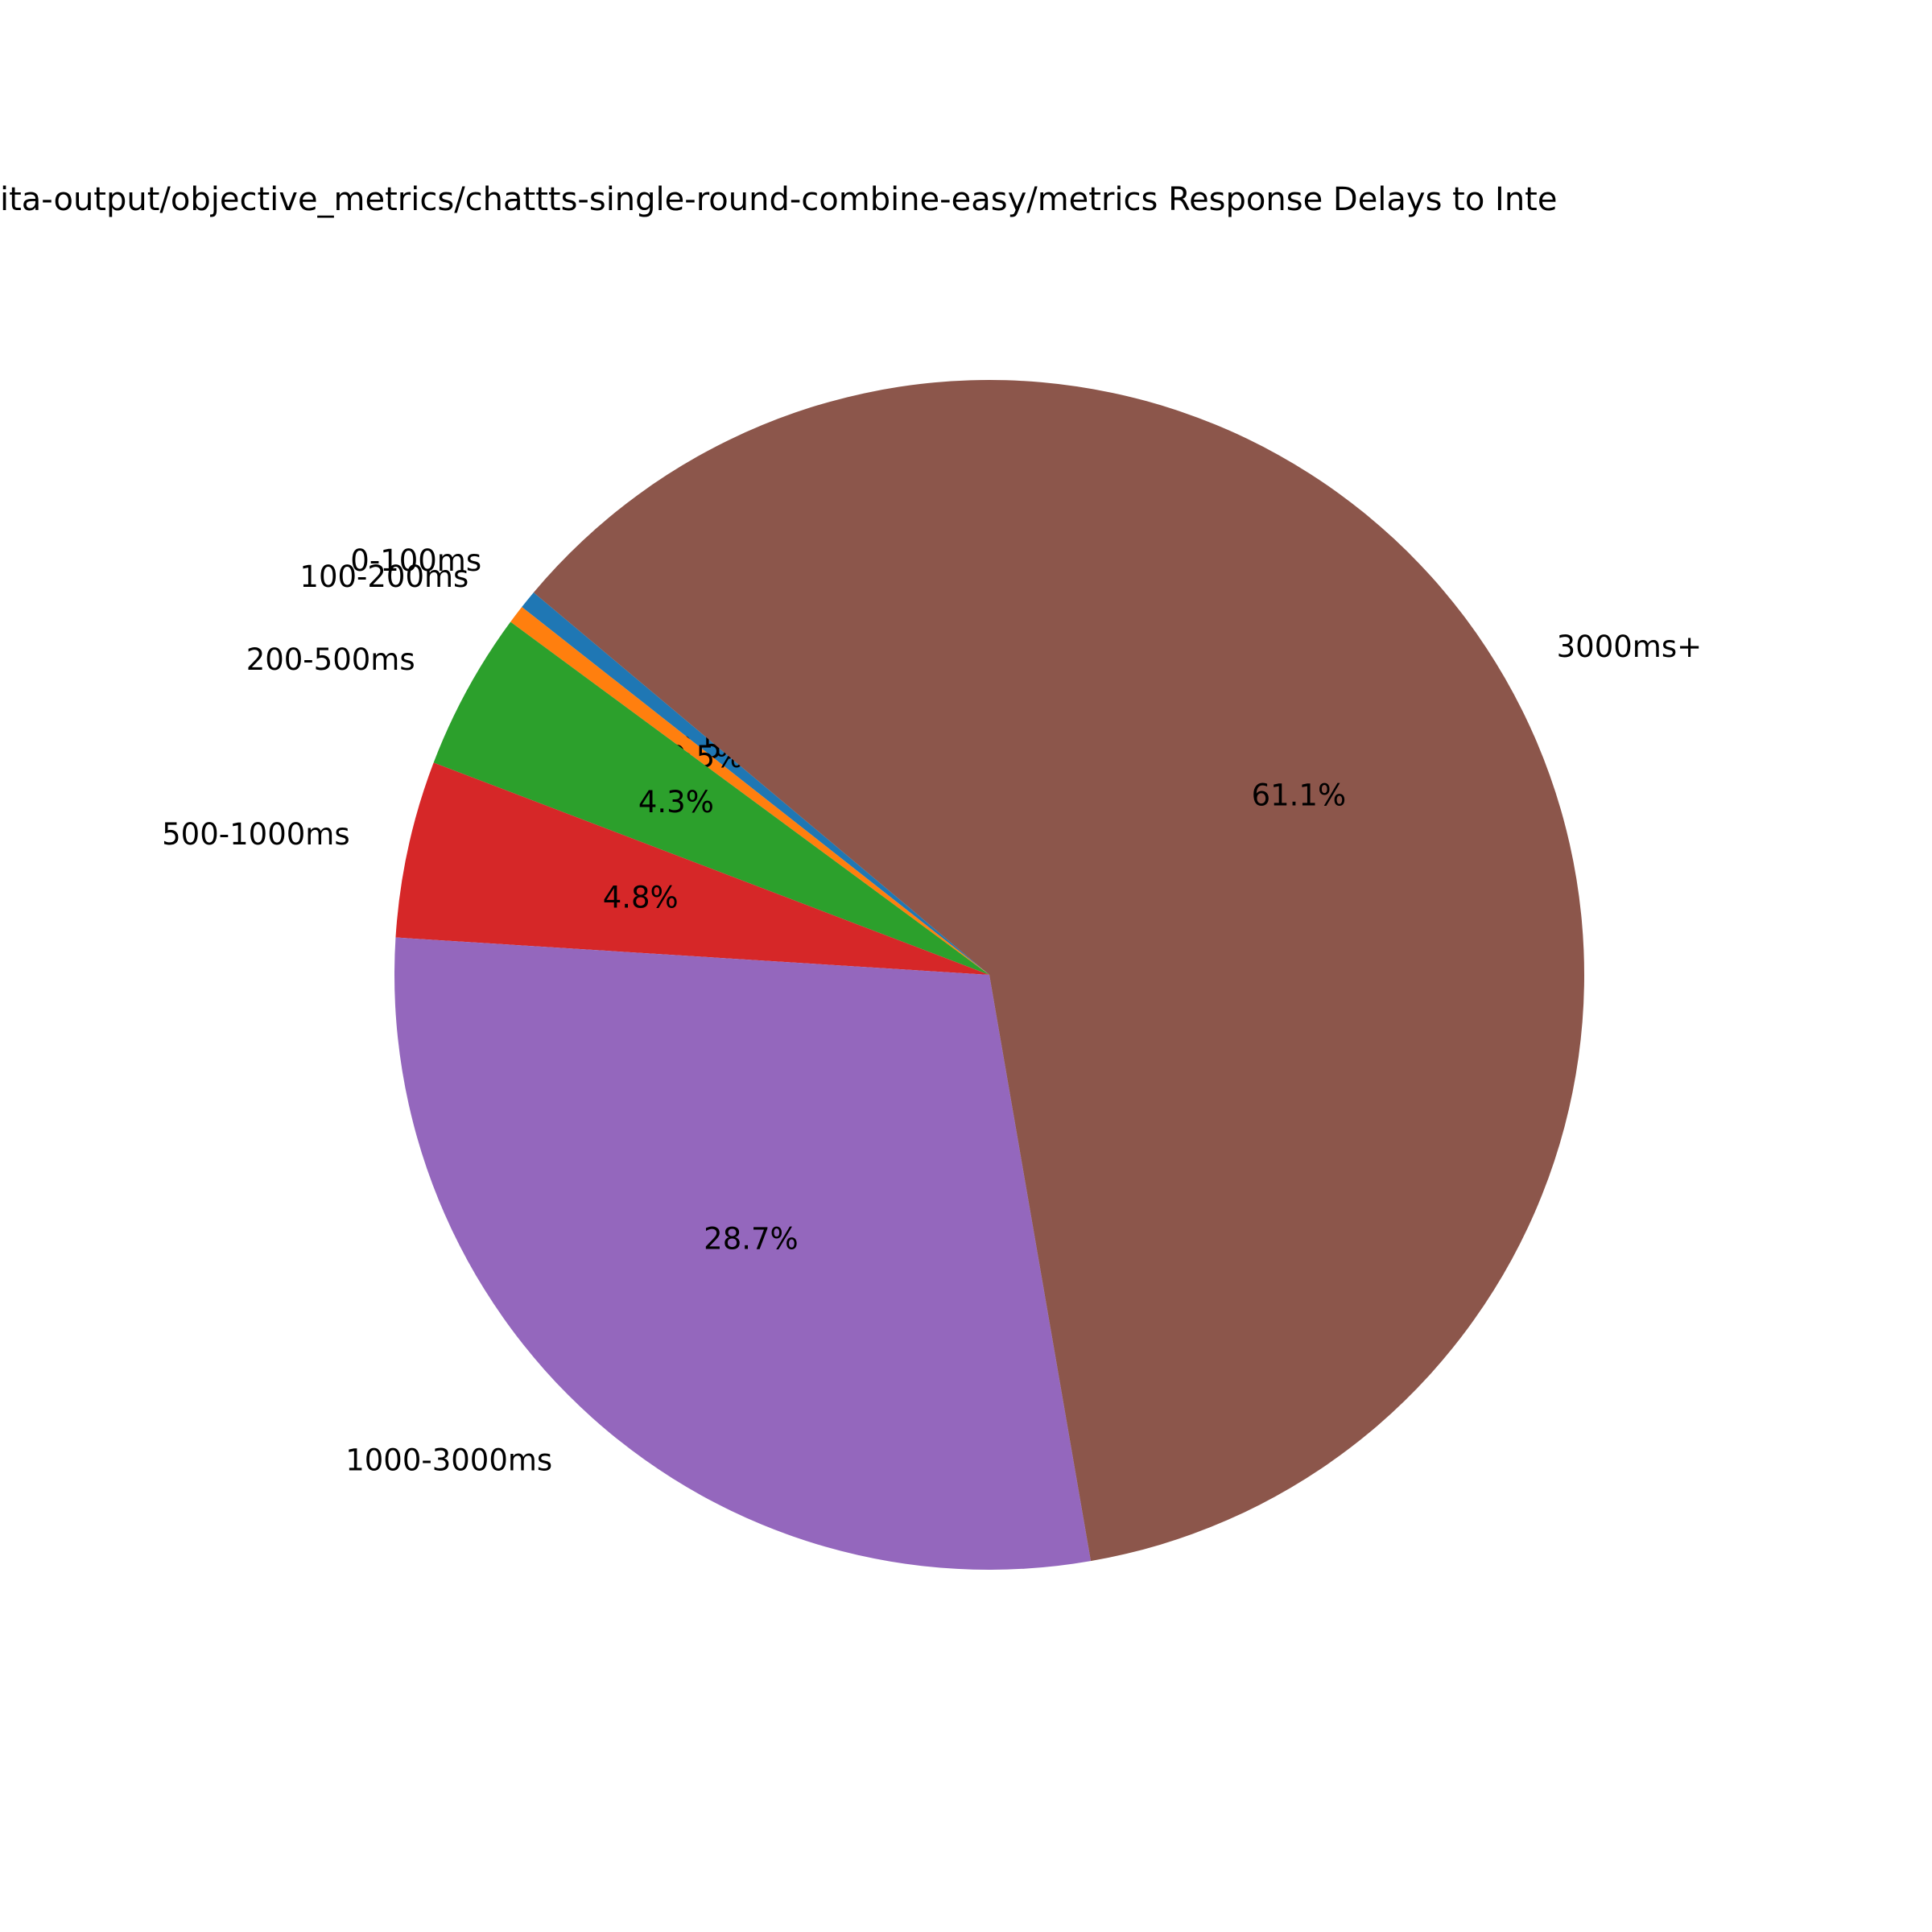 The height and width of the screenshot is (1932, 1932). Describe the element at coordinates (448, 1460) in the screenshot. I see `slice-label: 1000-3000ms` at that location.